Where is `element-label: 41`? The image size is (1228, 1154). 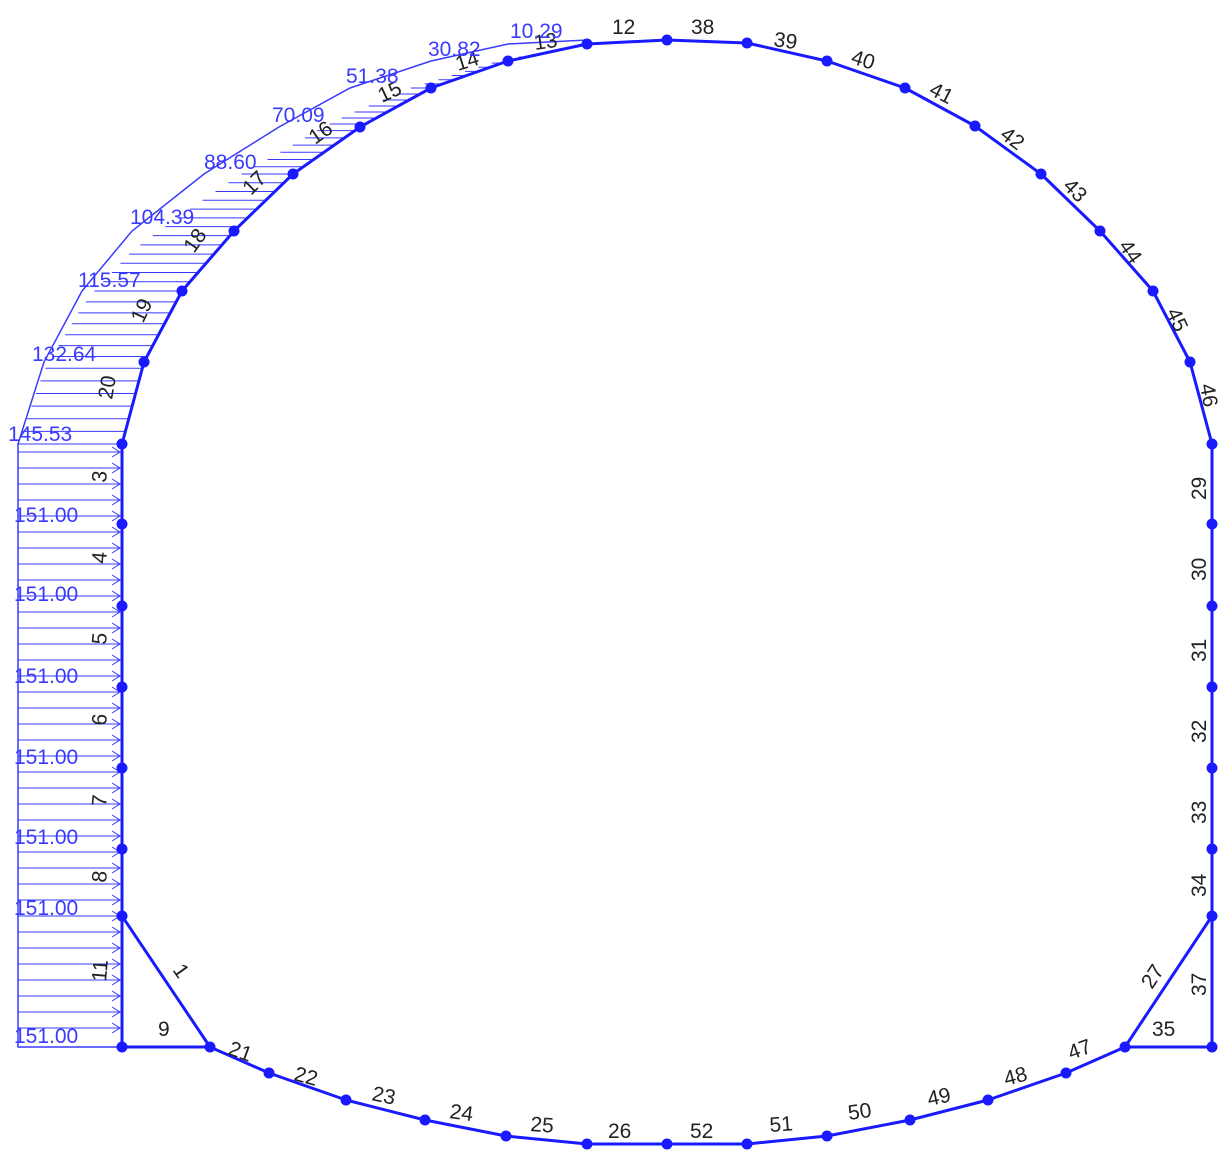
element-label: 41 is located at coordinates (941, 93).